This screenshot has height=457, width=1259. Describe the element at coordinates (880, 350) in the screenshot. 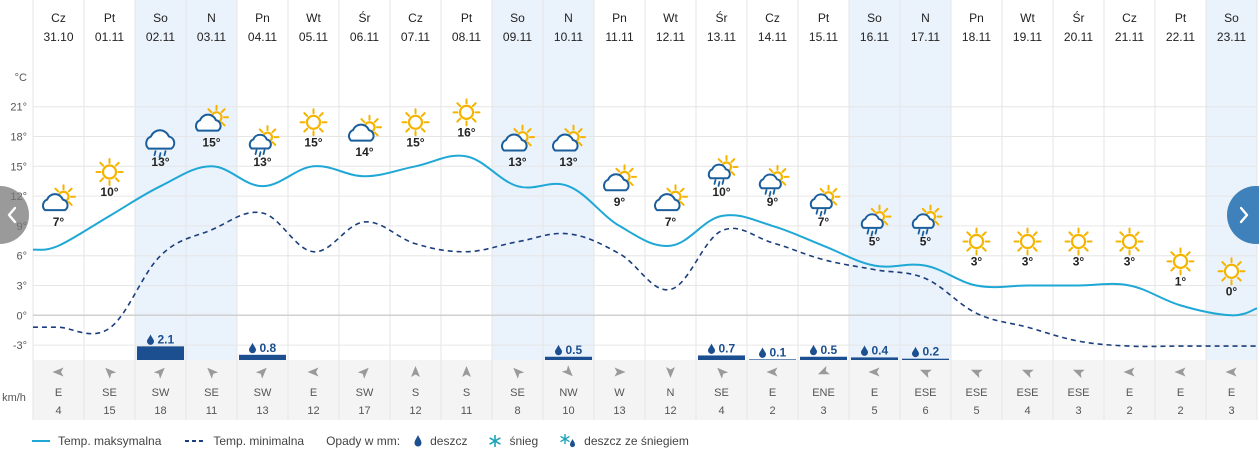

I see `precip-label: 0.4` at that location.